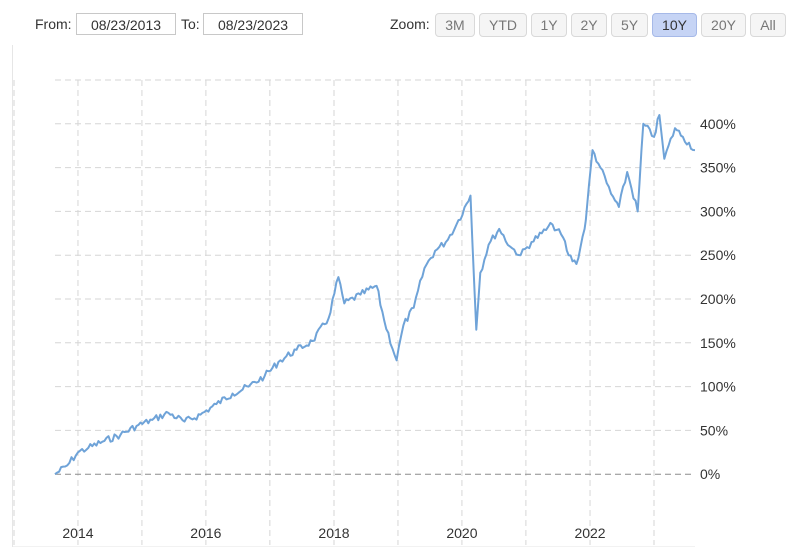  I want to click on zoom-all-button: All, so click(768, 25).